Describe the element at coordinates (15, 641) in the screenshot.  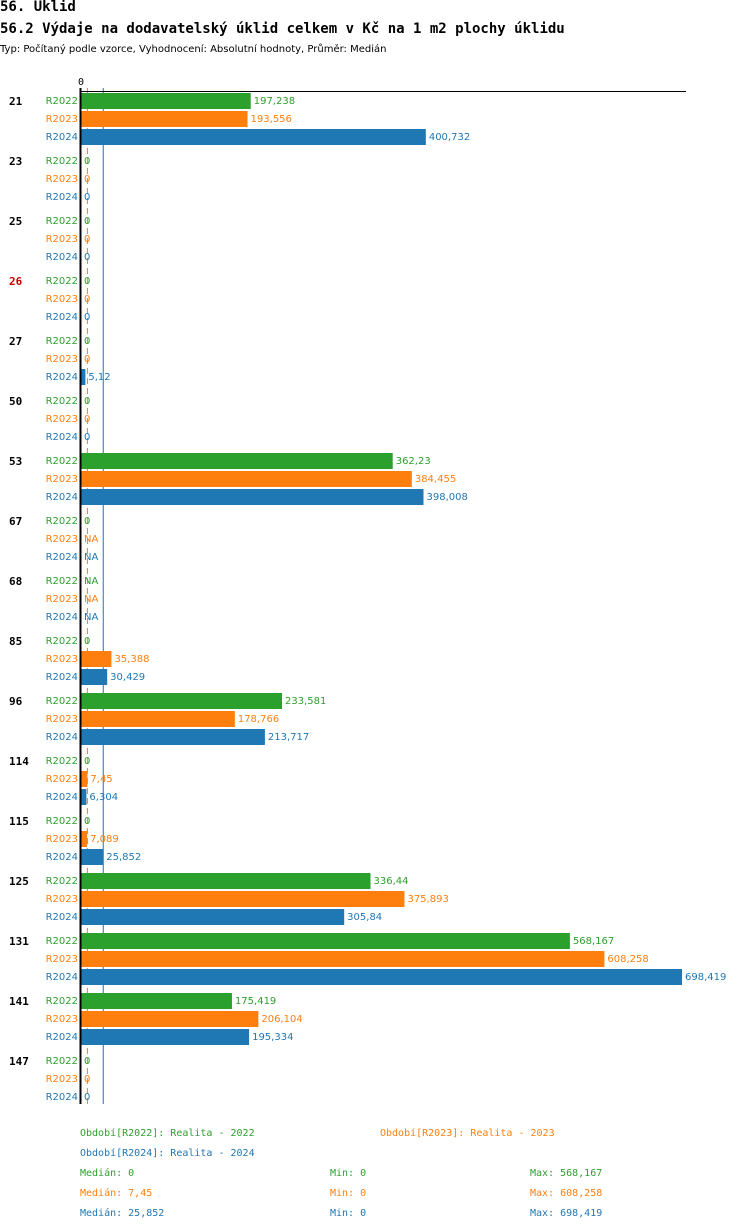
I see `group-label-85: 85` at that location.